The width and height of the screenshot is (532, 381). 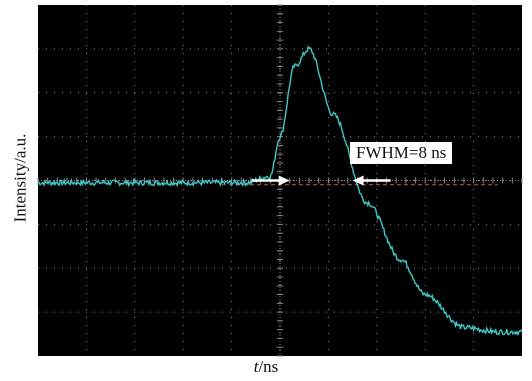 What do you see at coordinates (256, 366) in the screenshot?
I see `x-axis-label-variable: t` at bounding box center [256, 366].